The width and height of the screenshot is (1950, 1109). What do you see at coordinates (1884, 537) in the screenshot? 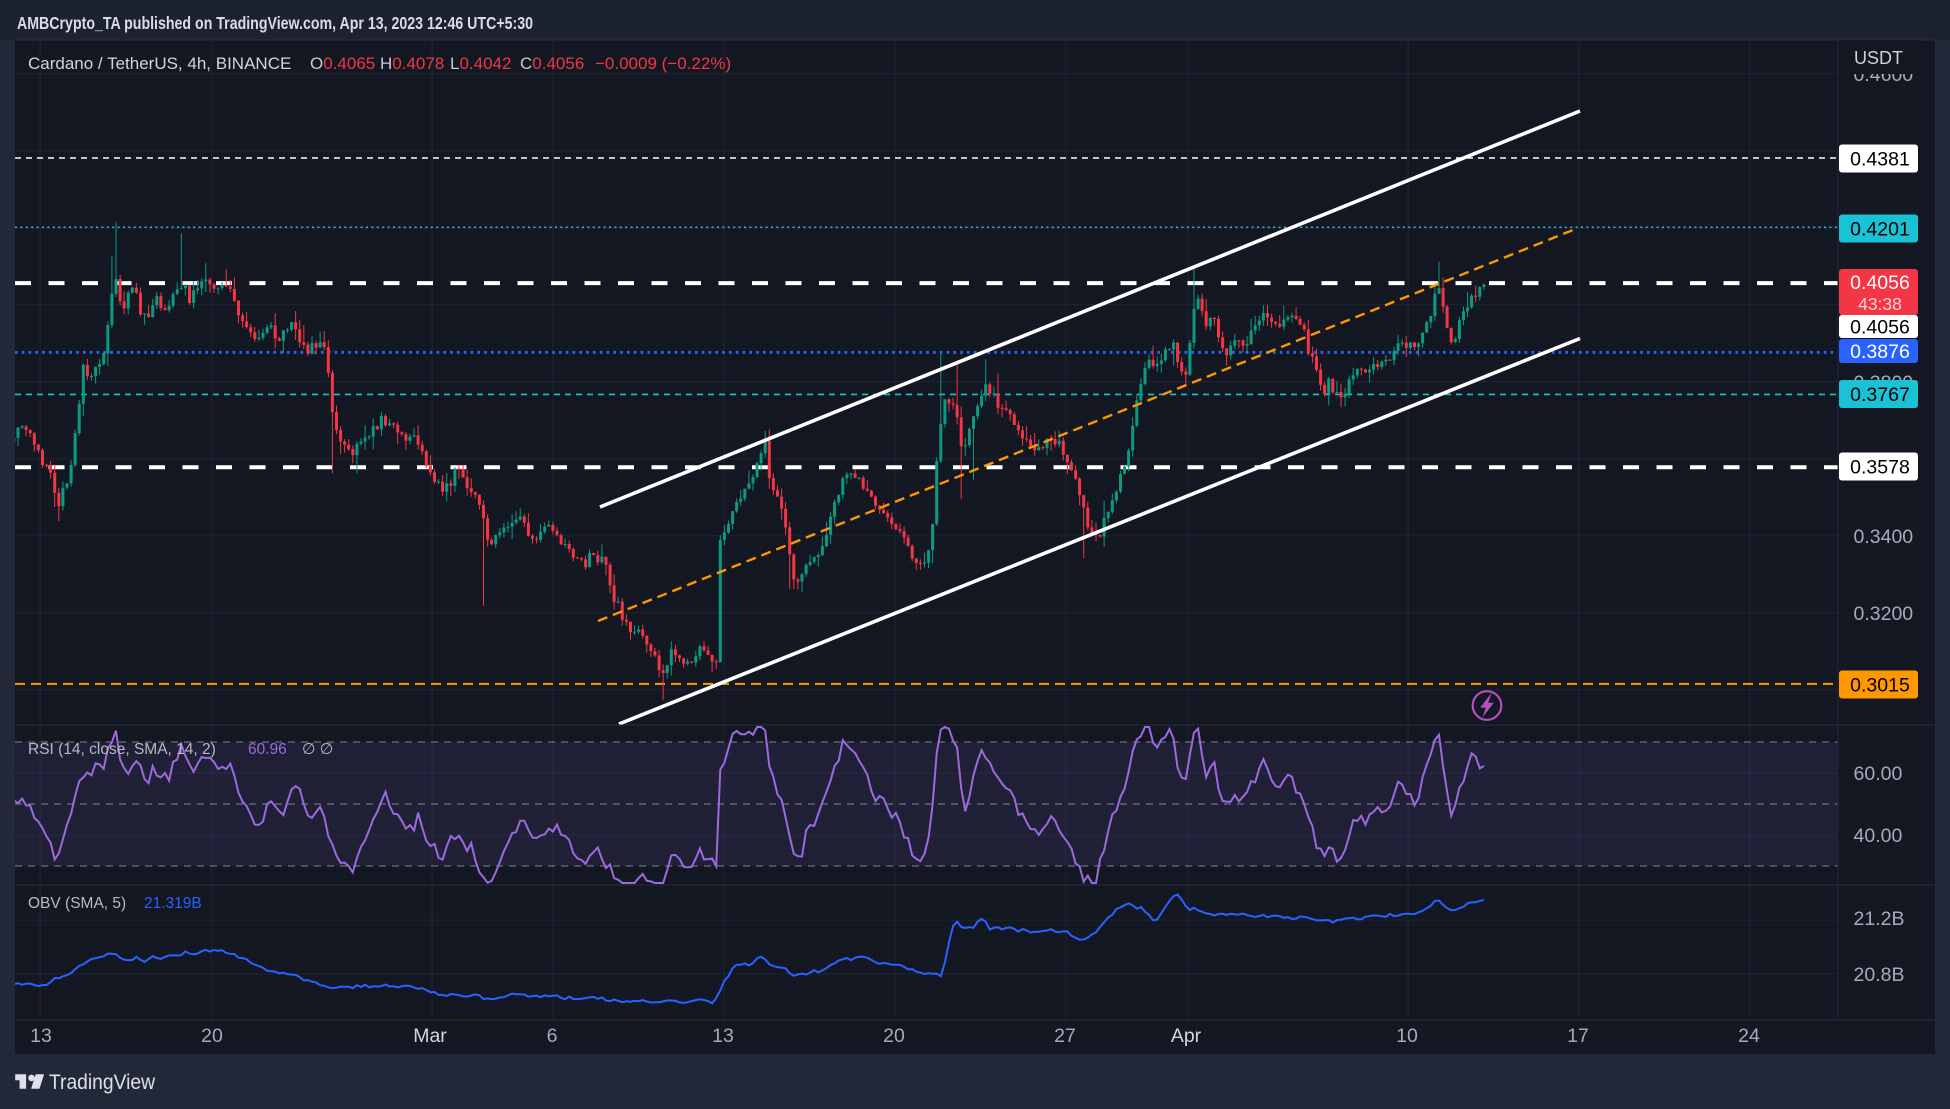
I see `svg-text: 0.3400` at bounding box center [1884, 537].